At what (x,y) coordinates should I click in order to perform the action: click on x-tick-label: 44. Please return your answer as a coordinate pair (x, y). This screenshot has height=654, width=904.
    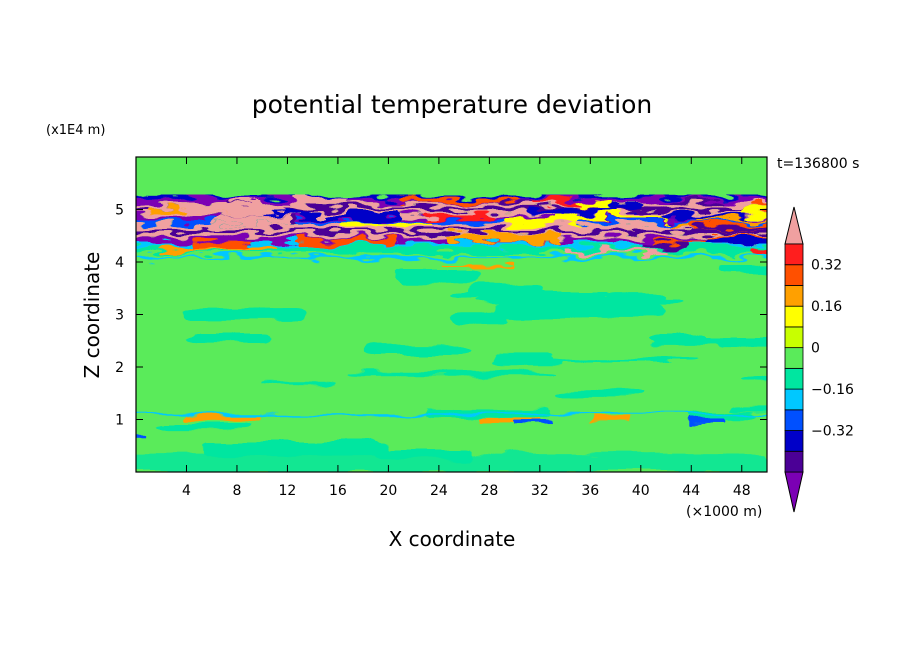
    Looking at the image, I should click on (691, 491).